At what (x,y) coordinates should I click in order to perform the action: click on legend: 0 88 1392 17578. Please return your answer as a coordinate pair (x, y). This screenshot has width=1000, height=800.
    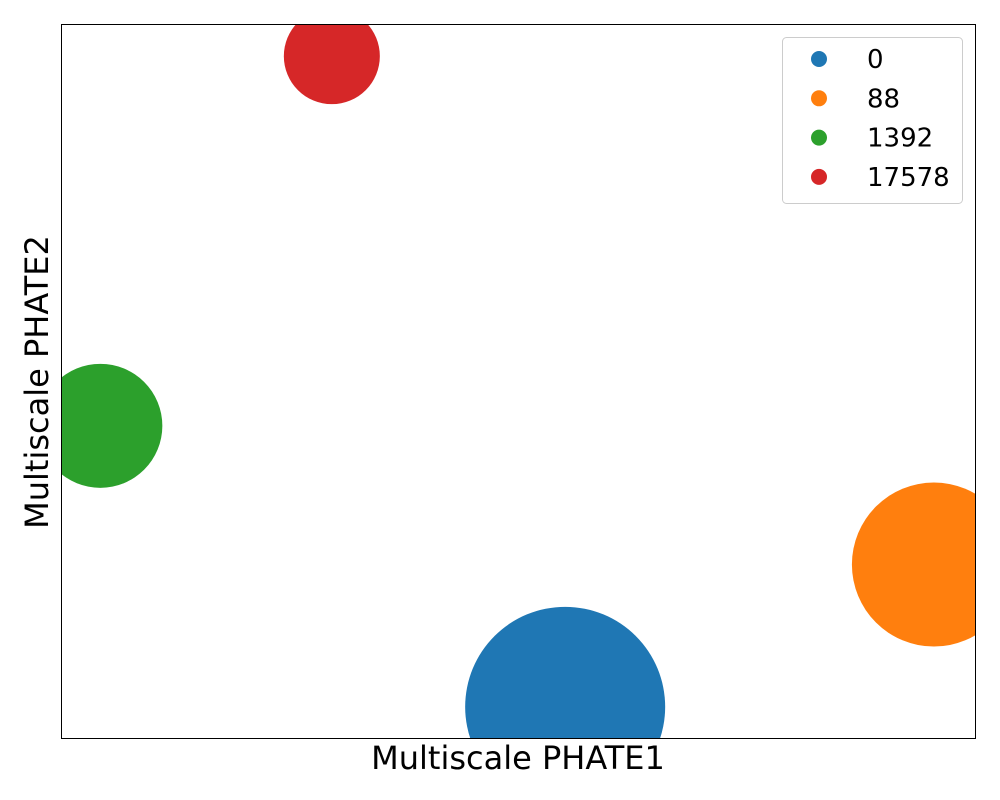
    Looking at the image, I should click on (872, 120).